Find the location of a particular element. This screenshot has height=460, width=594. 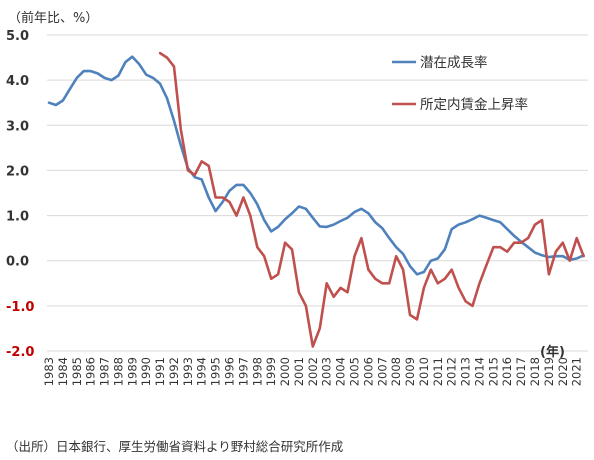

x-tick-label: 2020 is located at coordinates (563, 371).